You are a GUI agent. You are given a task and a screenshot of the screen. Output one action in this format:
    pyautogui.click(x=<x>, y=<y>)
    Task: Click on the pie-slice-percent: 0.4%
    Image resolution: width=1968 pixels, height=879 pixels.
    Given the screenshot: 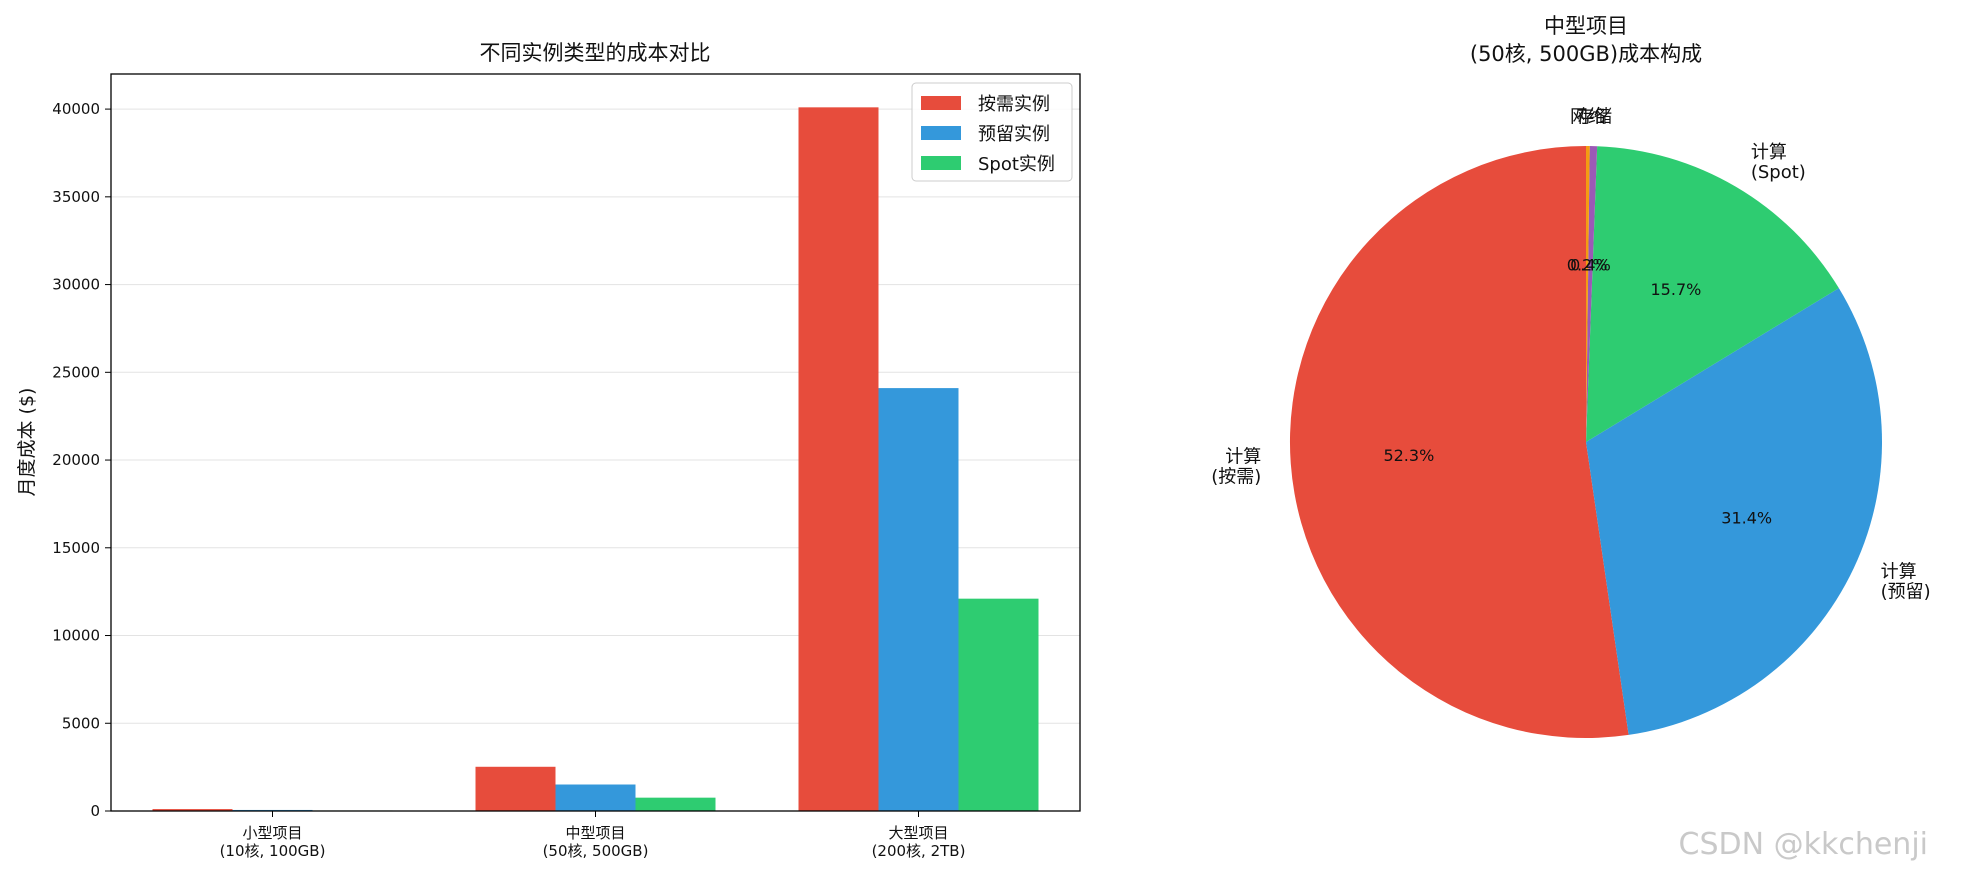 What is the action you would take?
    pyautogui.click(x=1590, y=264)
    